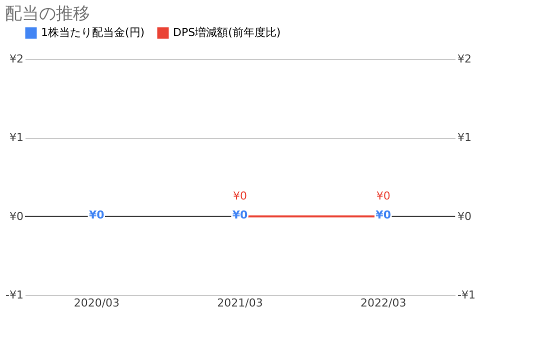 This screenshot has height=360, width=547. Describe the element at coordinates (465, 137) in the screenshot. I see `y2-tick-label: ¥1` at that location.